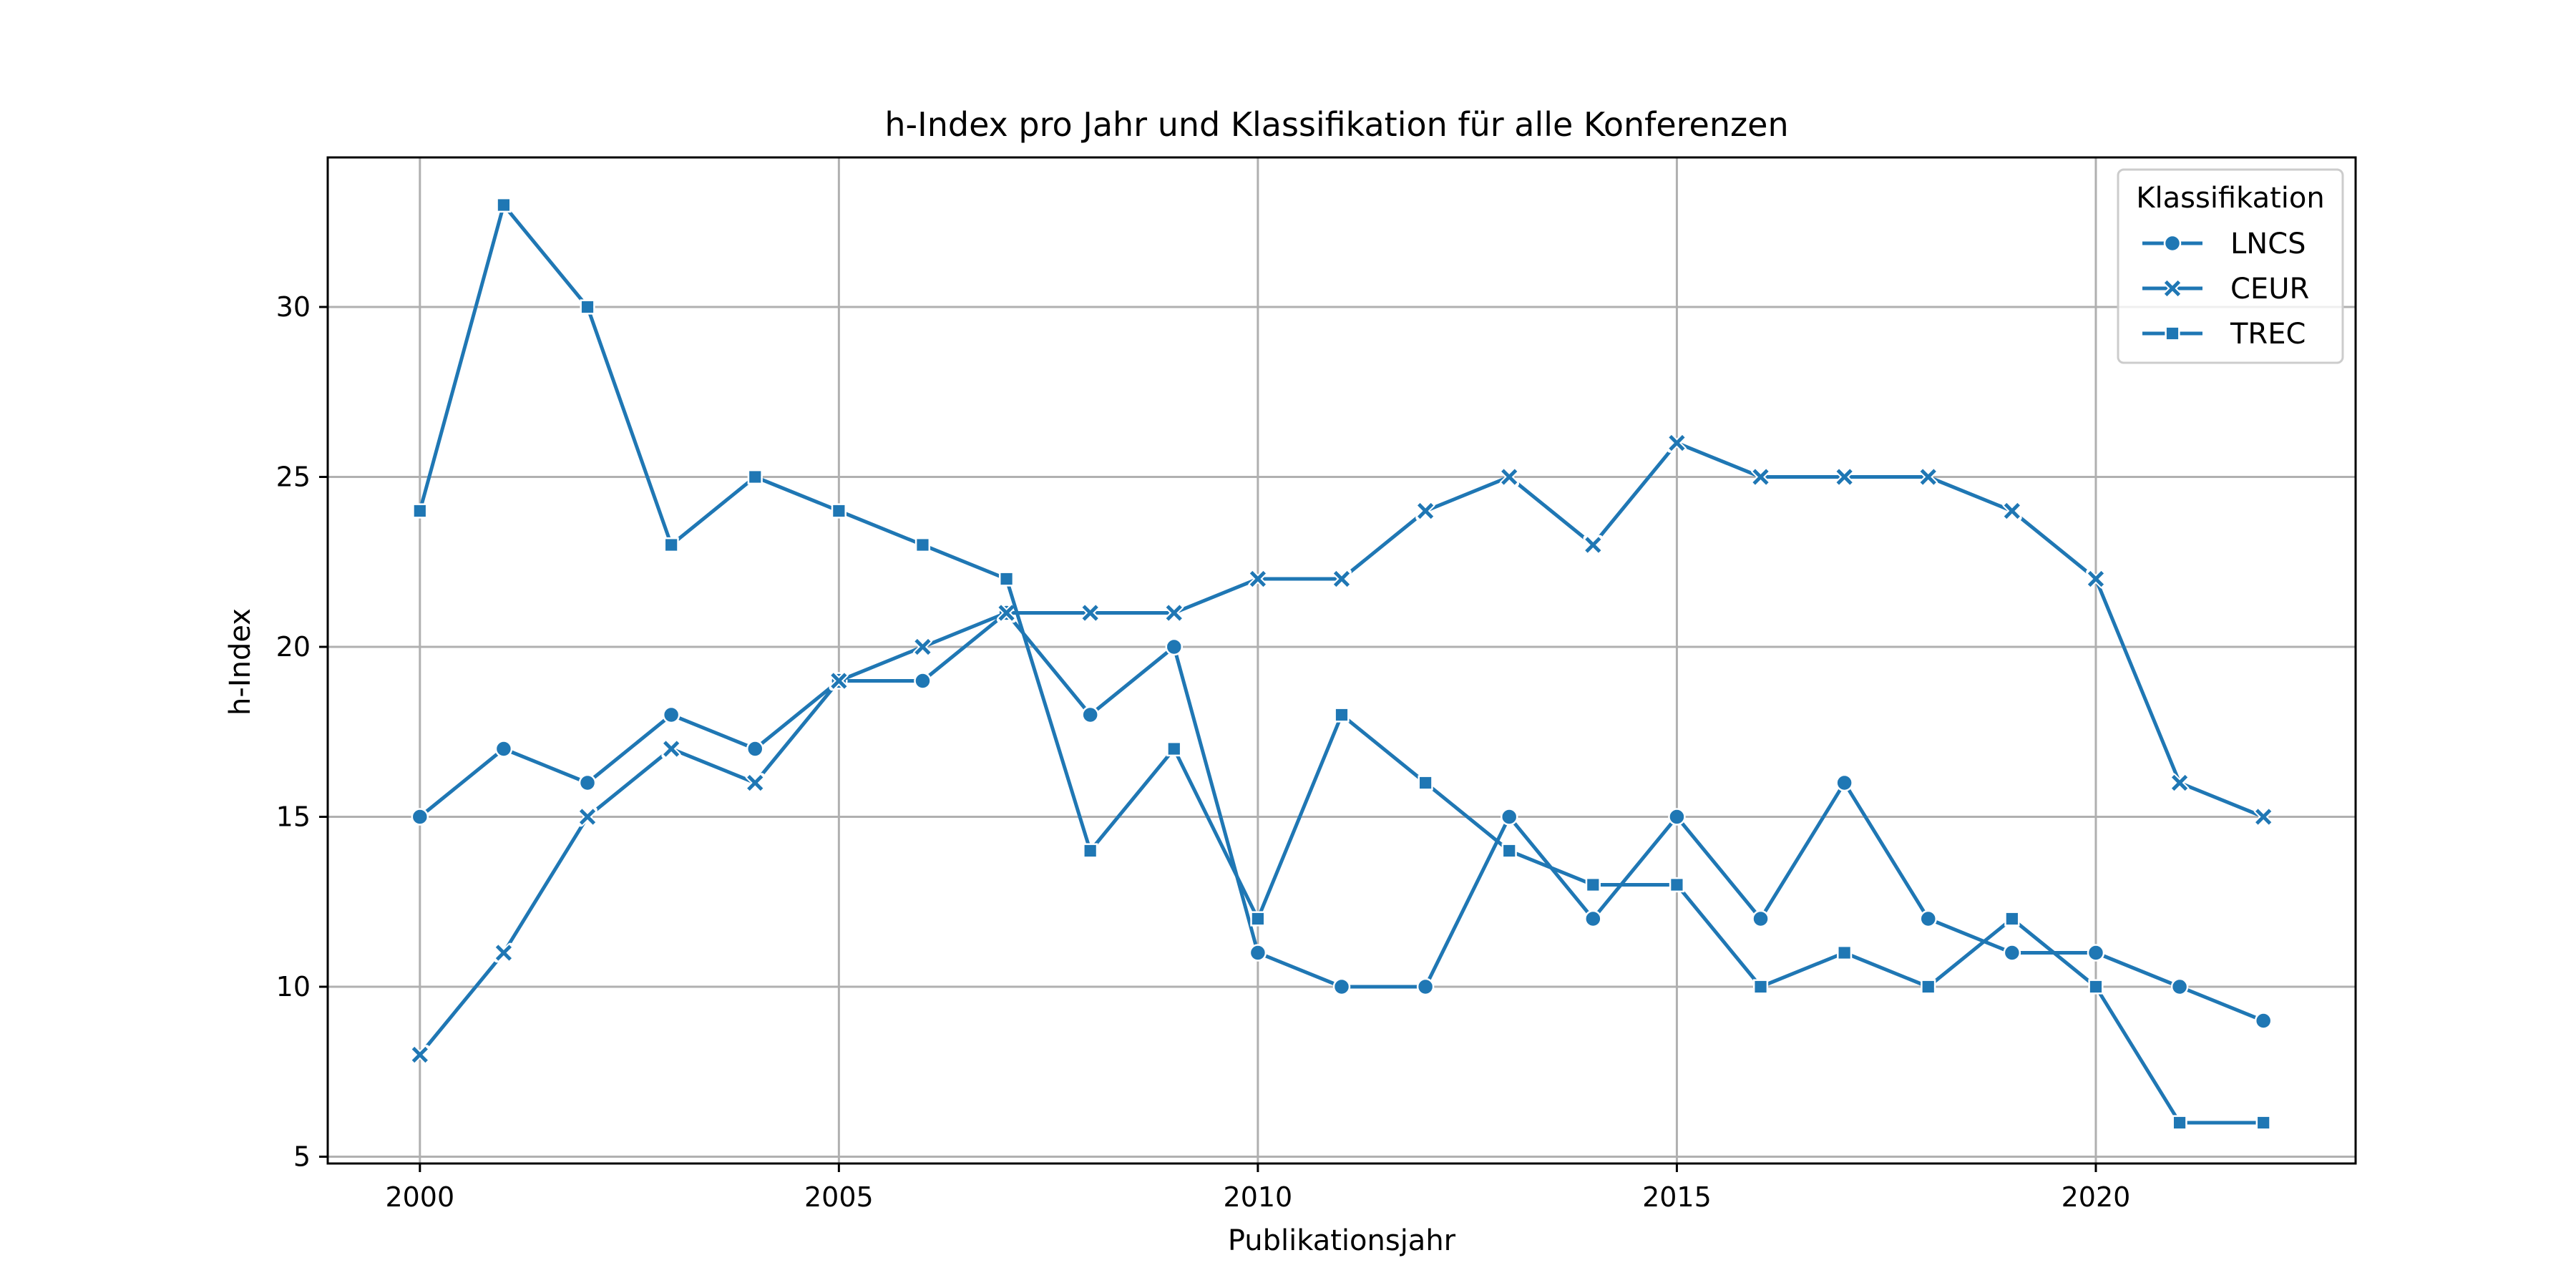 The image size is (2576, 1288). I want to click on y-tick-label: 25, so click(293, 478).